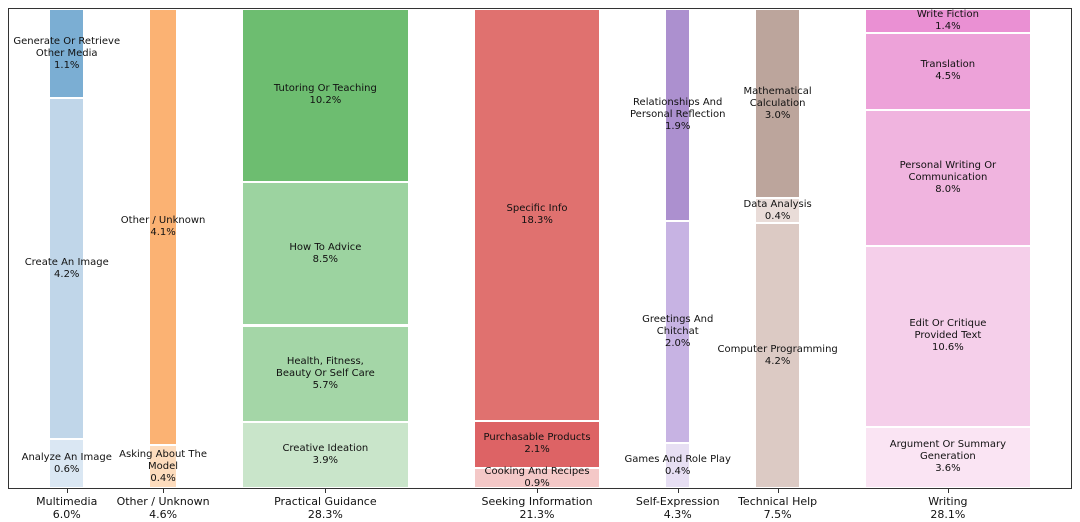 The image size is (1080, 522). I want to click on segment-translation: Translation 4.5%, so click(947, 71).